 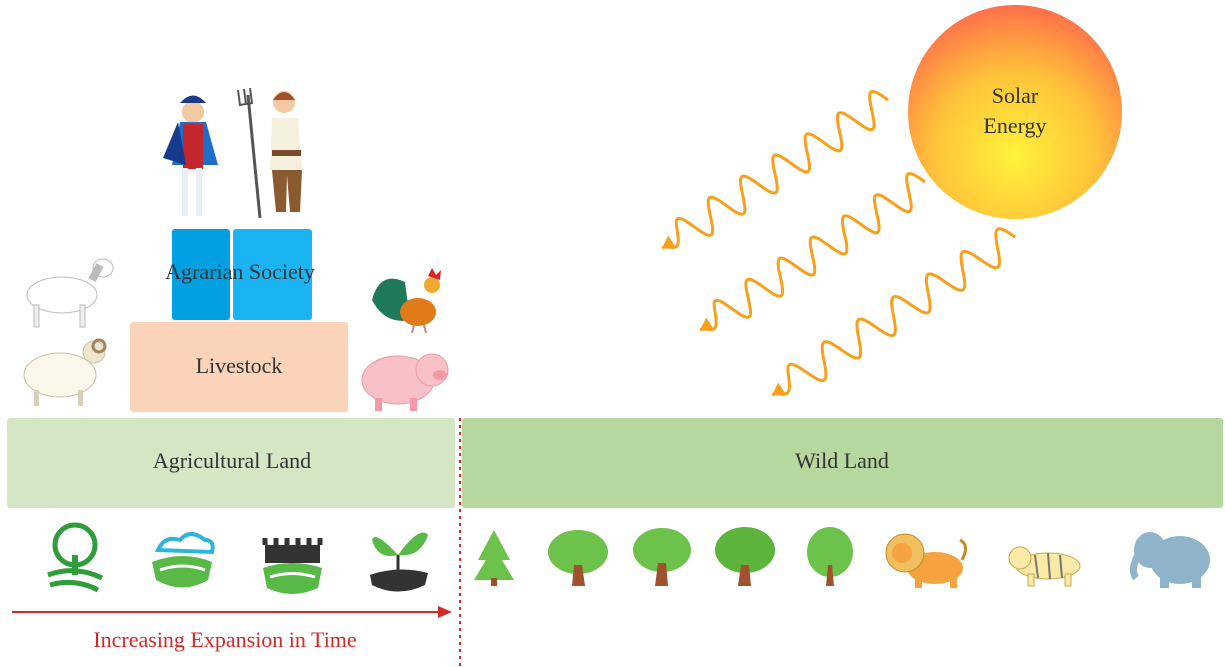 I want to click on wild-land-bar, so click(x=842, y=463).